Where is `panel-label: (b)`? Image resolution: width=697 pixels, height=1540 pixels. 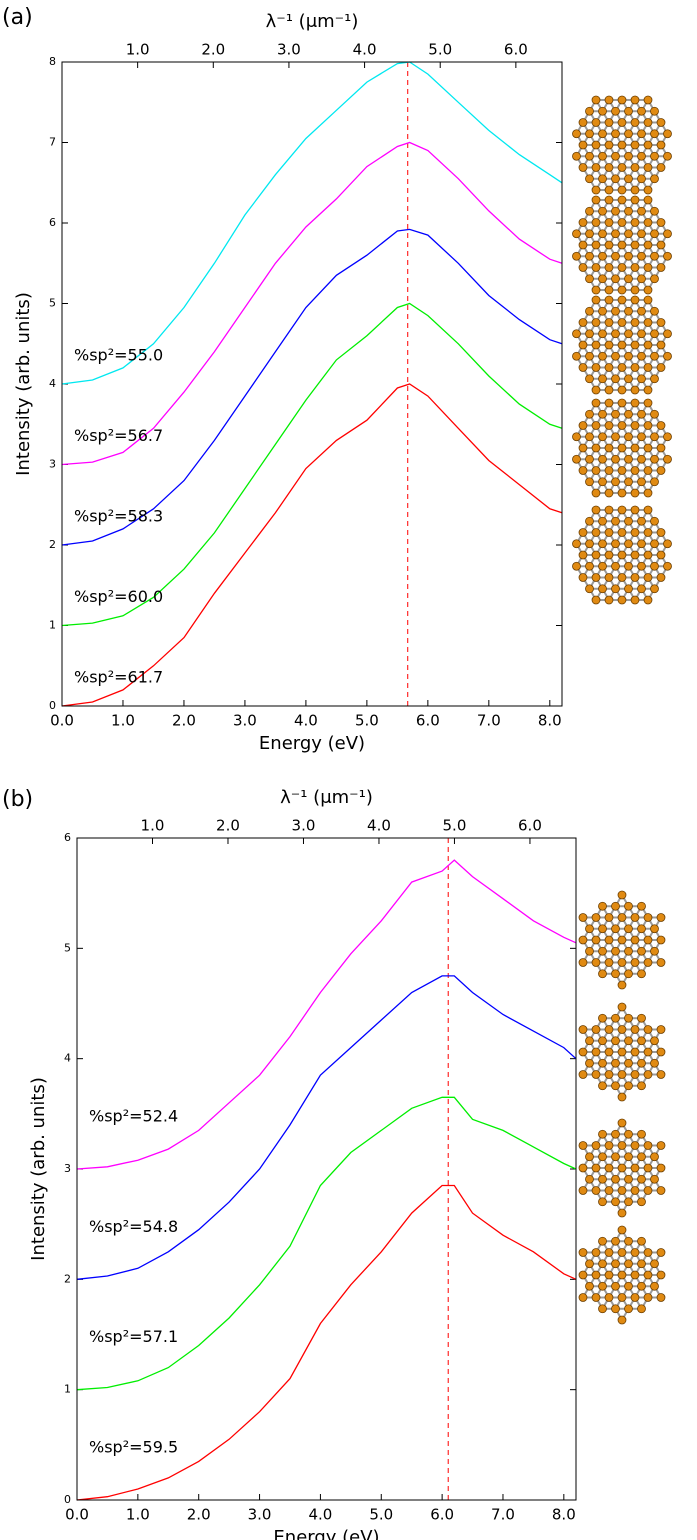 panel-label: (b) is located at coordinates (17, 799).